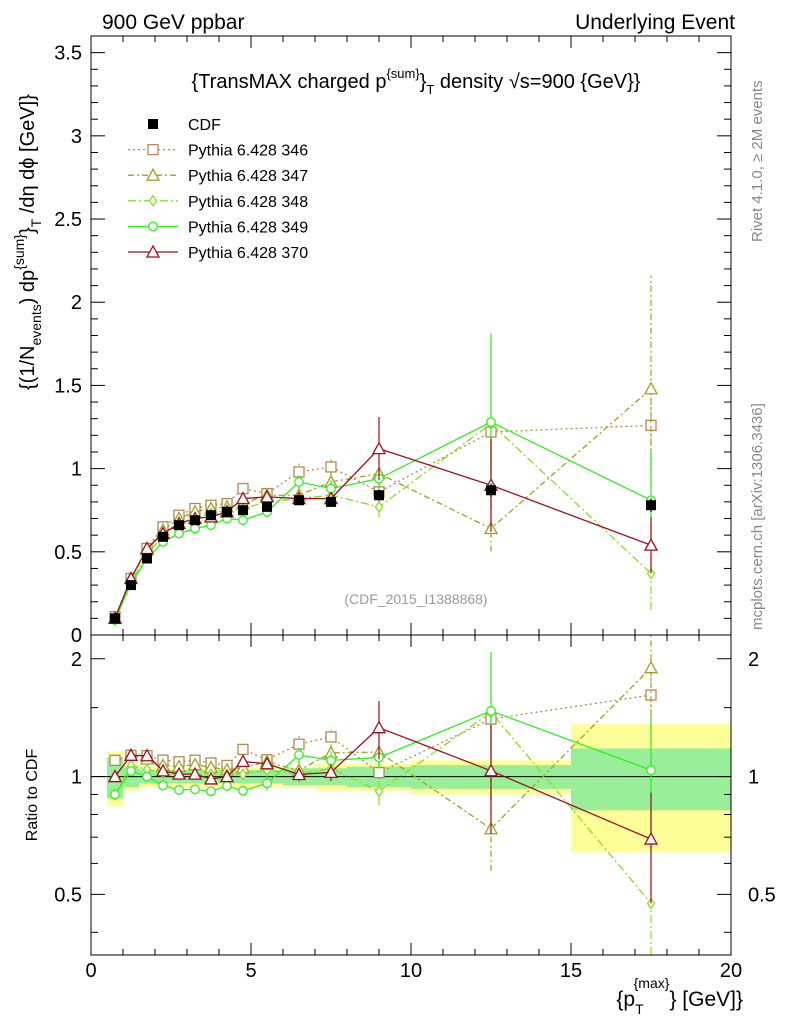 Image resolution: width=786 pixels, height=1024 pixels. I want to click on ratio-y-tick-label: 2, so click(76, 660).